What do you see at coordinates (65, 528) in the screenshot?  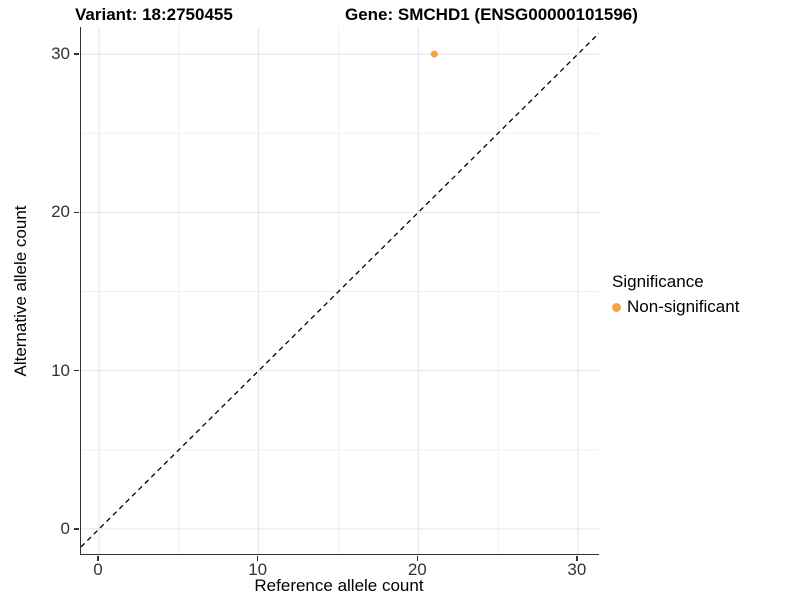 I see `y-tick-label: 0` at bounding box center [65, 528].